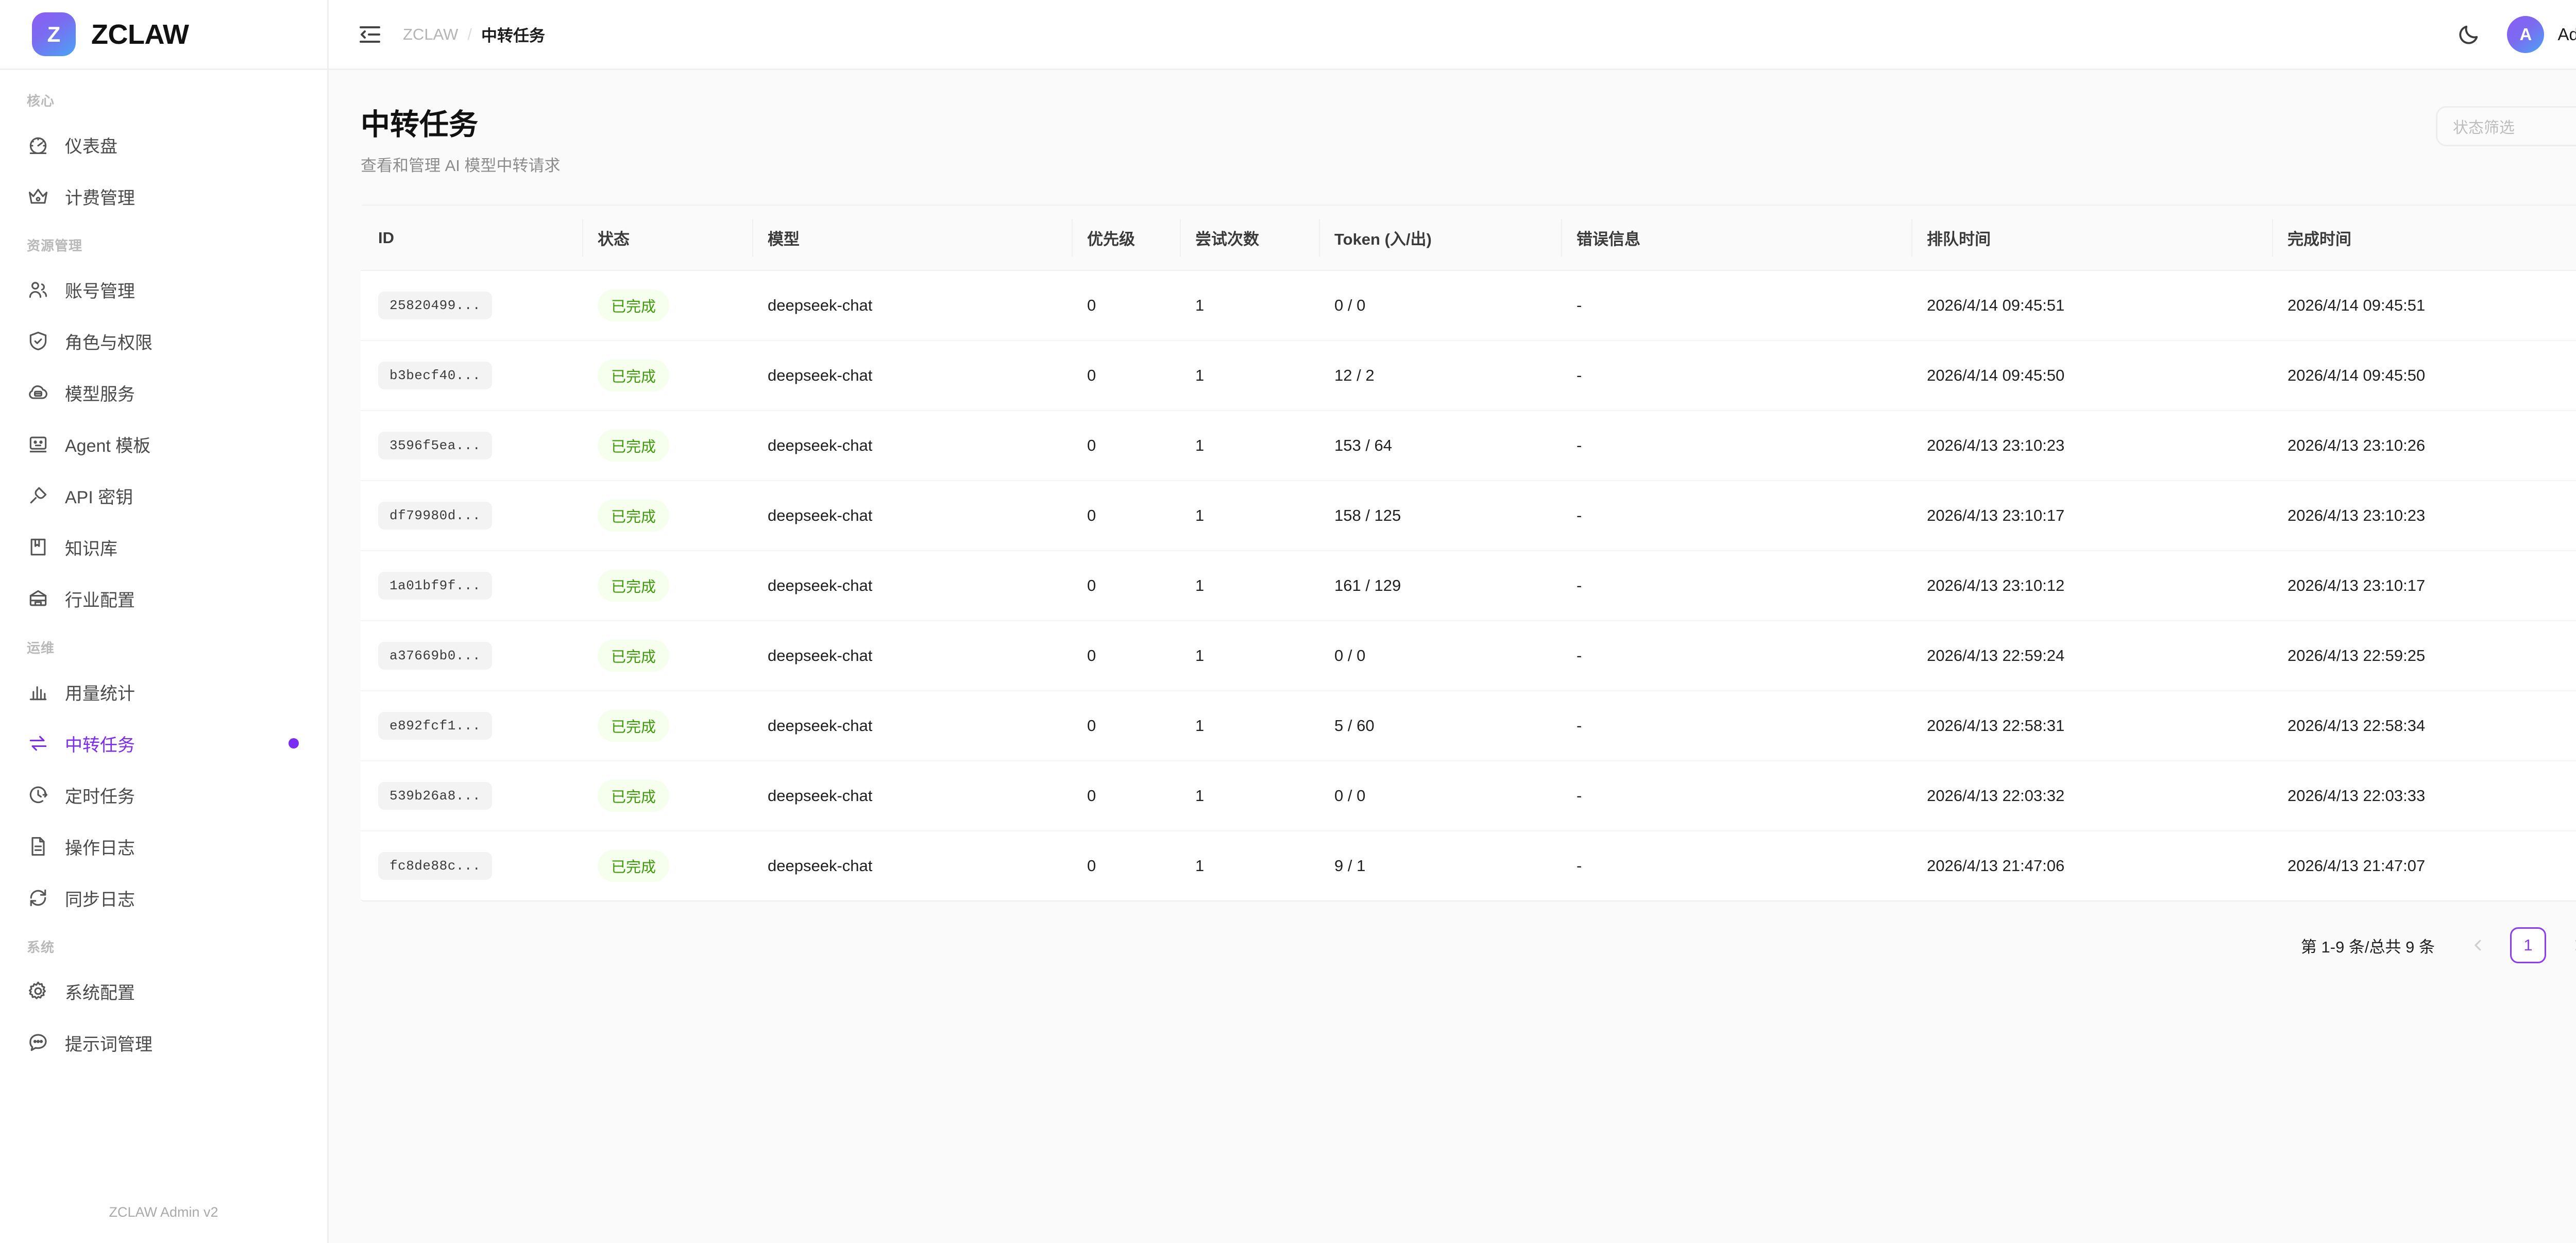 This screenshot has height=1243, width=2576. I want to click on sidebar-item-4: Agent 模板, so click(163, 444).